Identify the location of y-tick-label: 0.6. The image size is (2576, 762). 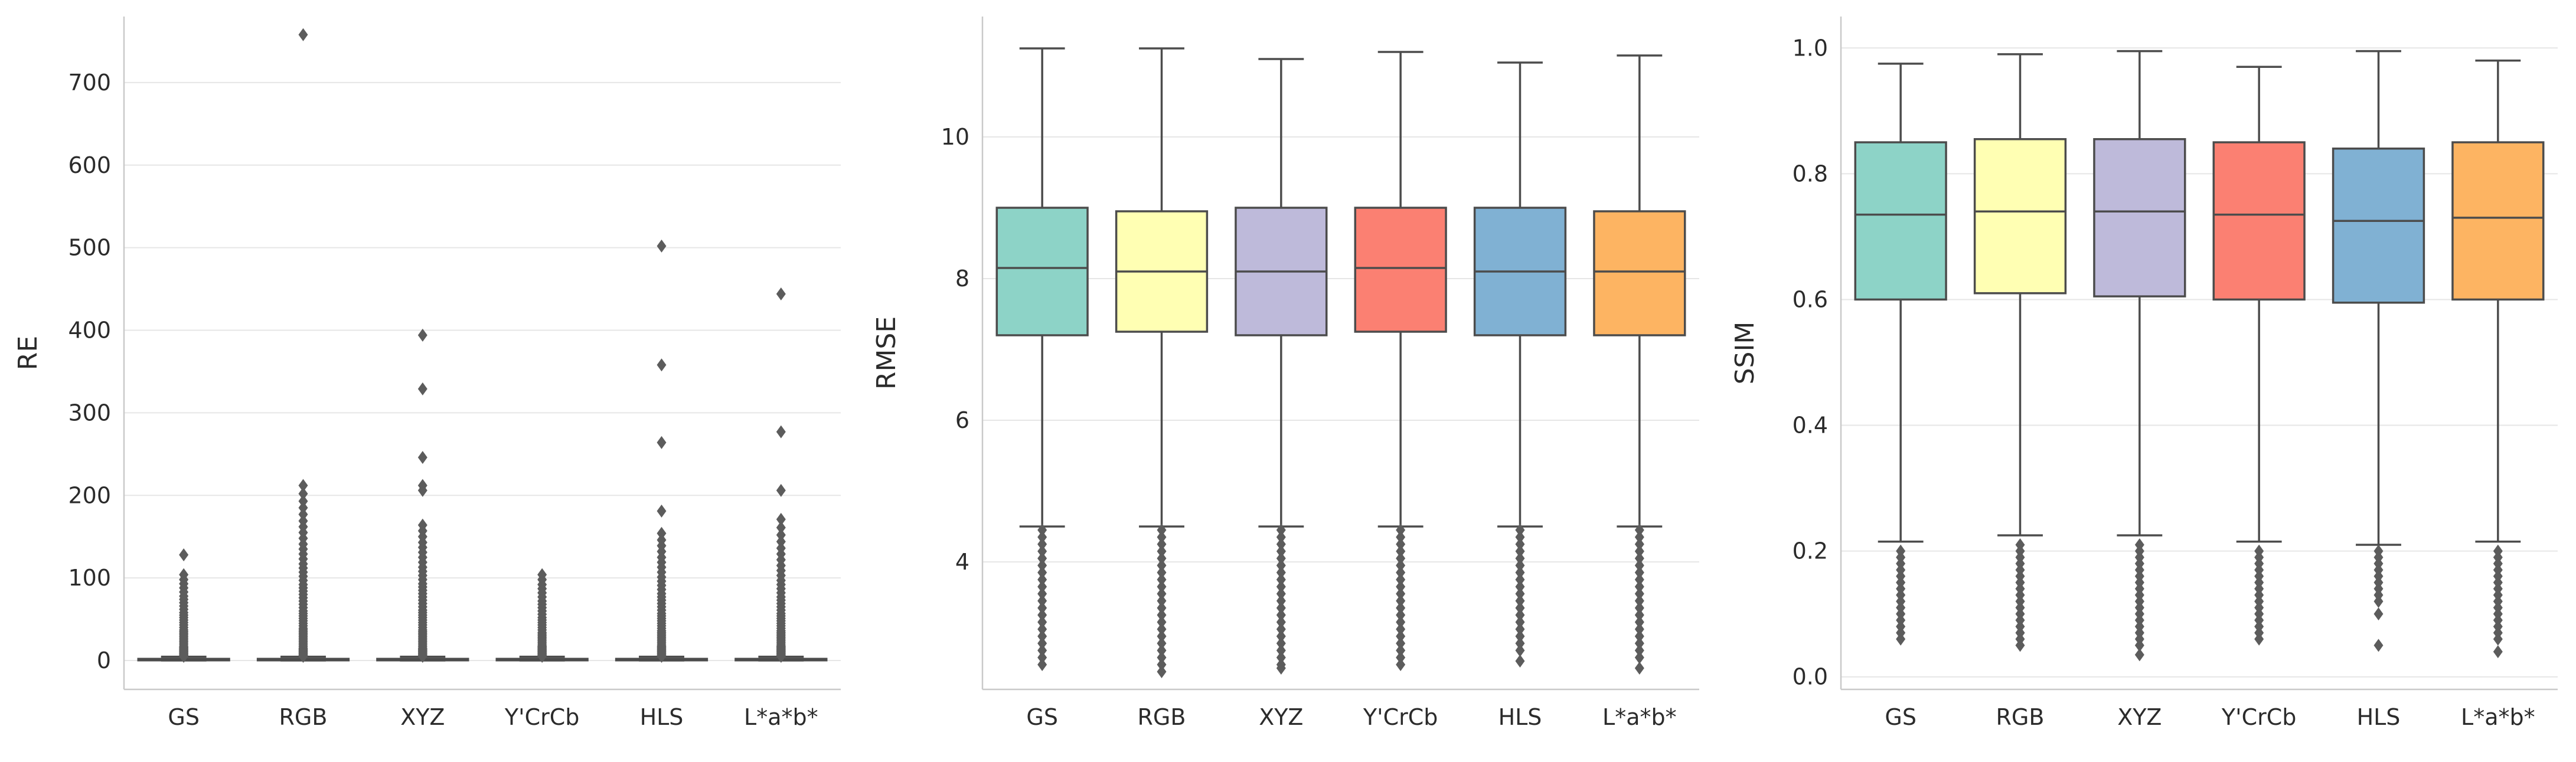
(1810, 299).